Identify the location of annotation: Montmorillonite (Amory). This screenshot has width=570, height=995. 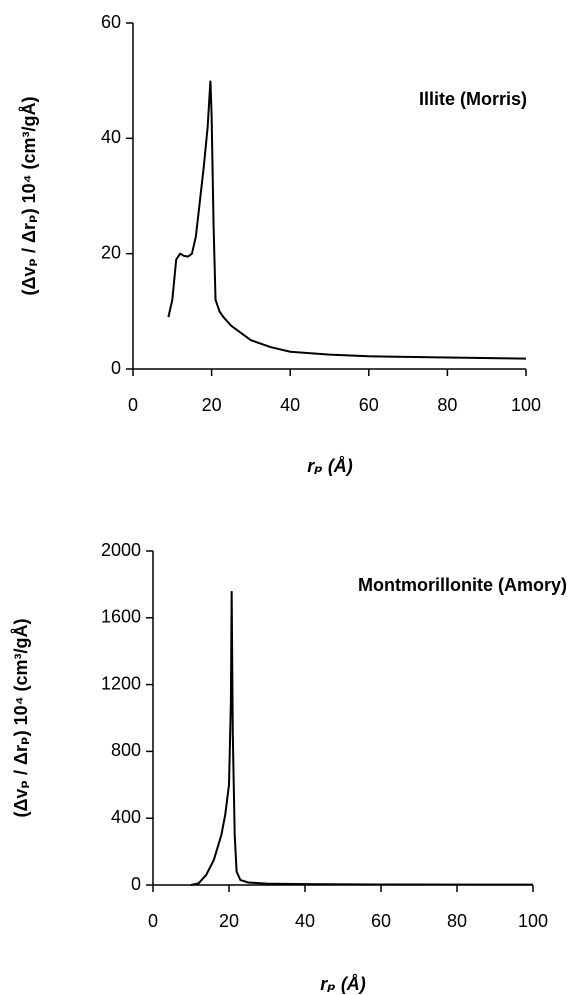
(462, 585).